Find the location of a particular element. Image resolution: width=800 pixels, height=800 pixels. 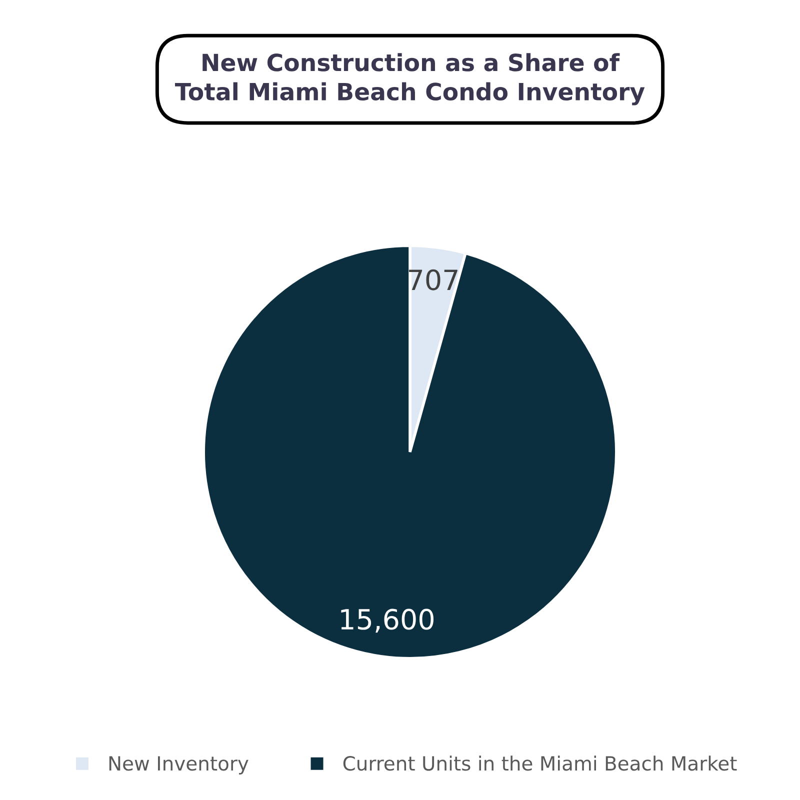

data-label: 707 is located at coordinates (433, 279).